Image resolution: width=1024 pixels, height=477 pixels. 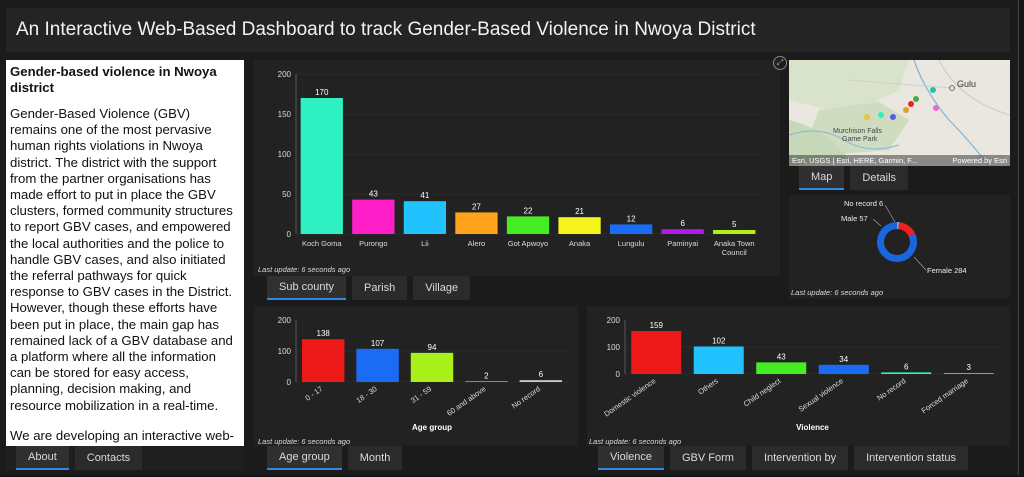 I want to click on map-basemap: Gulu Murchison Falls Game Park, so click(x=899, y=113).